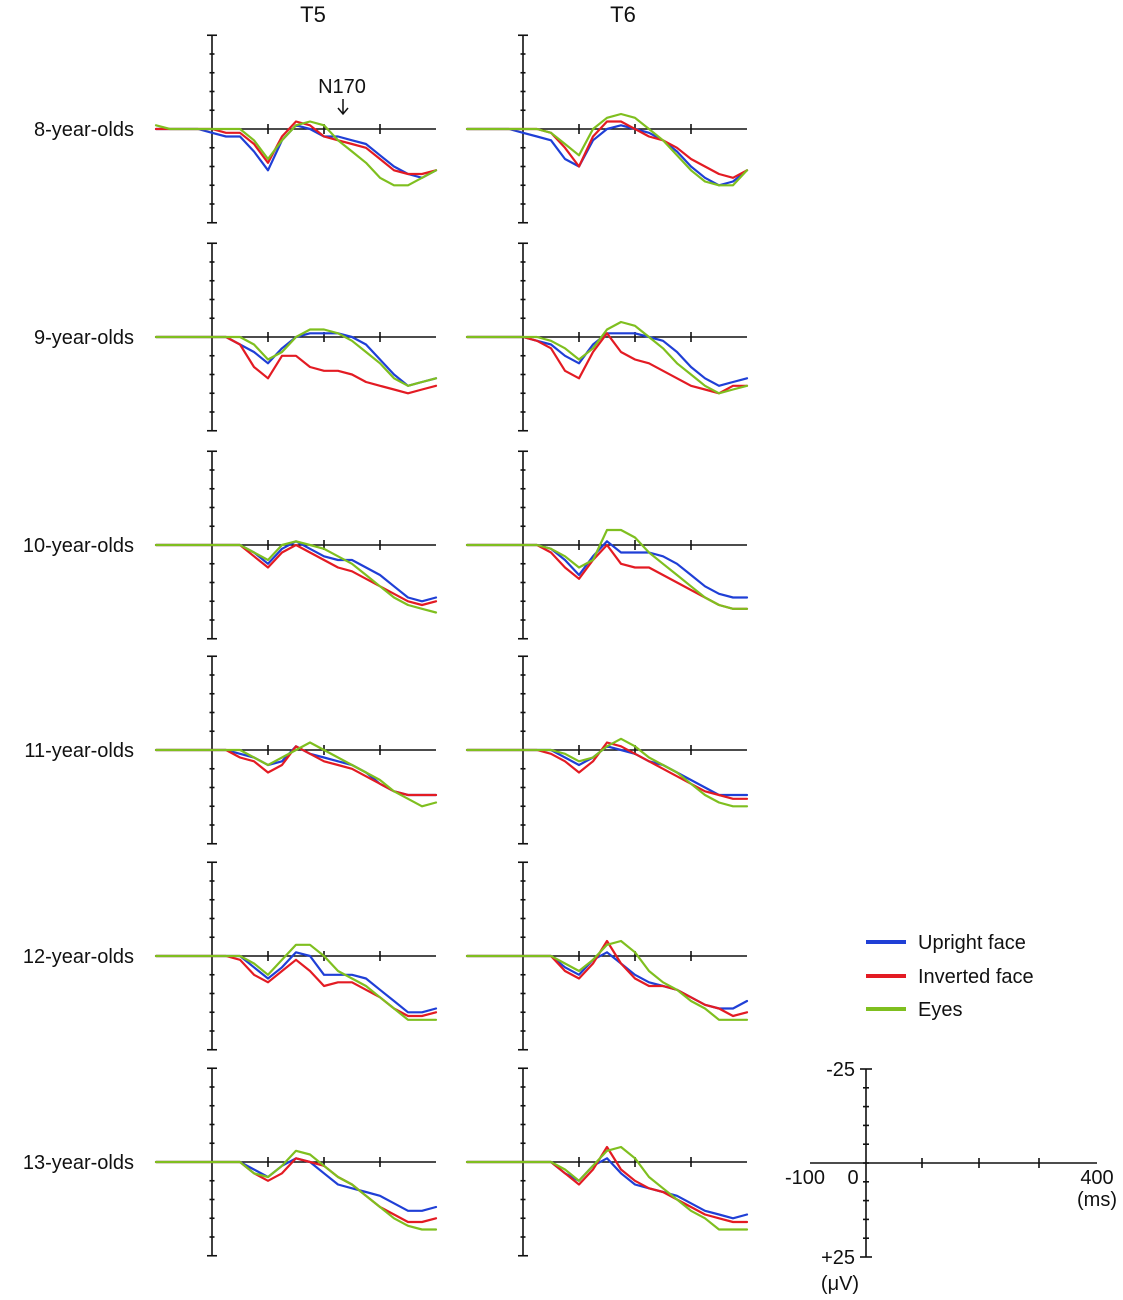 The height and width of the screenshot is (1300, 1123). Describe the element at coordinates (840, 1070) in the screenshot. I see `scale-y-top-label: -25` at that location.